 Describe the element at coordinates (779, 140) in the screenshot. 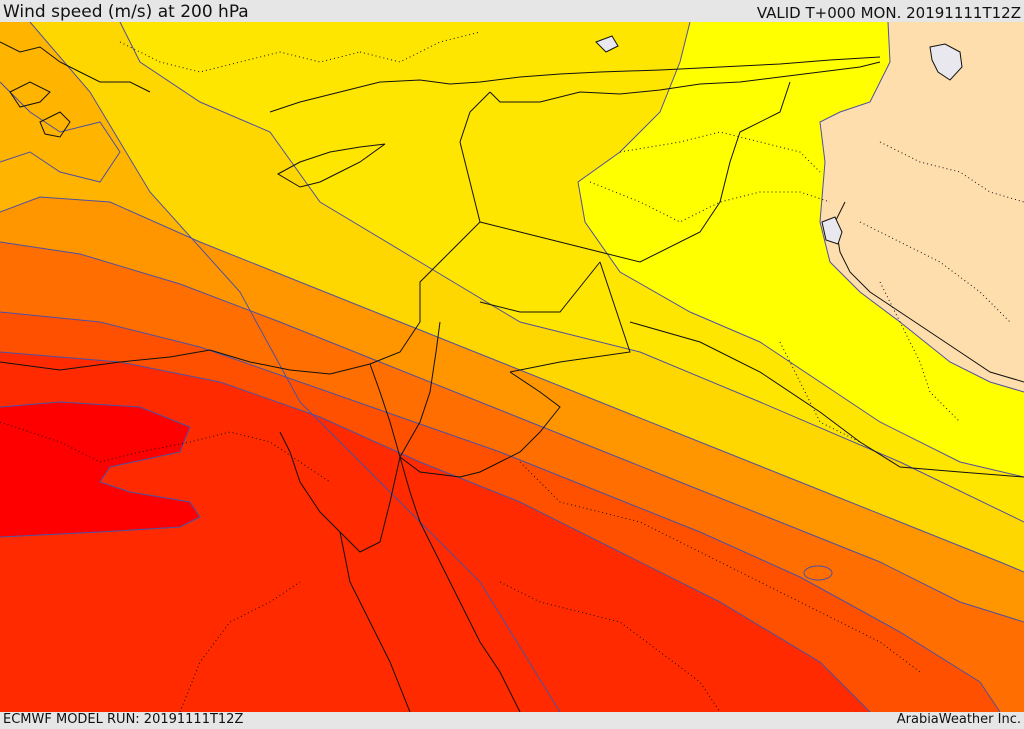

I see `lakes` at that location.